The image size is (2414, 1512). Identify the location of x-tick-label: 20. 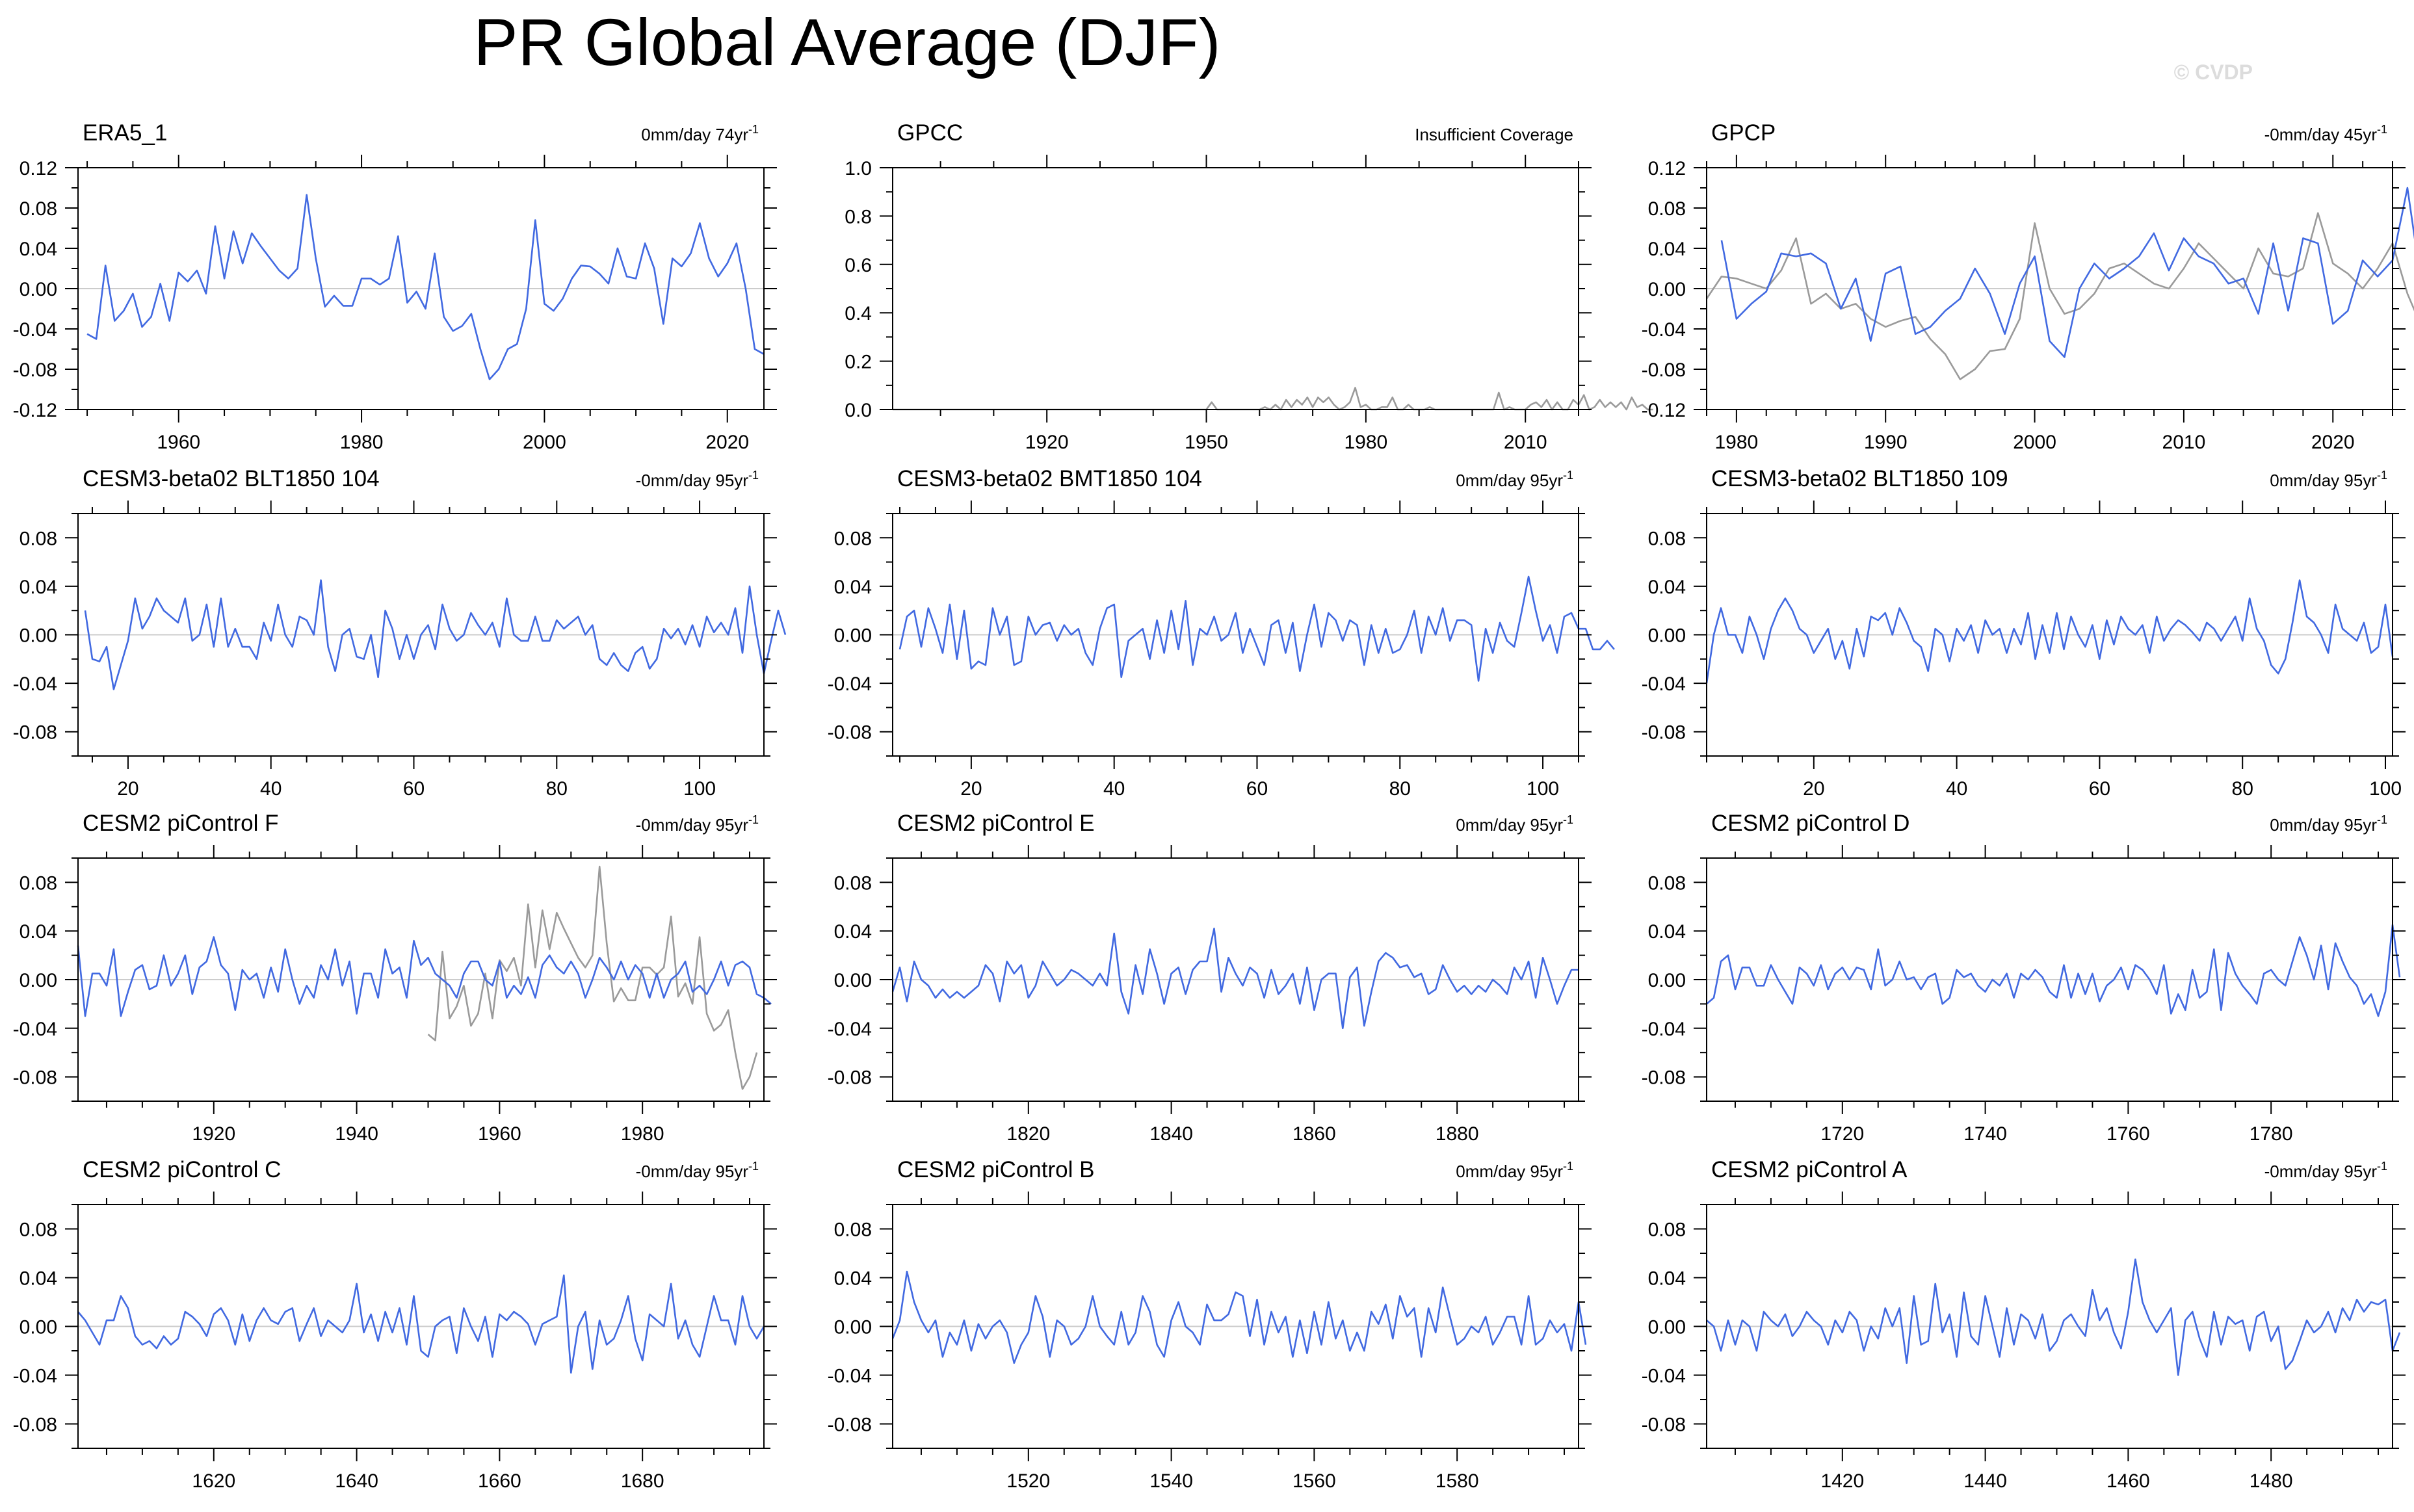
(971, 789).